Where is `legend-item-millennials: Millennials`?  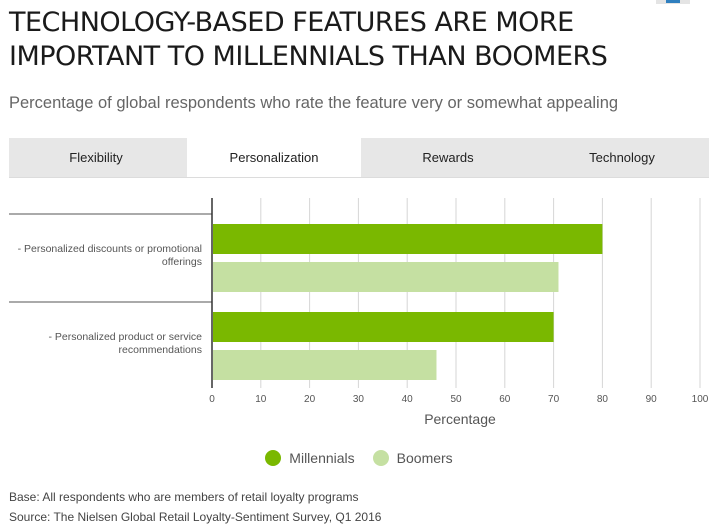 legend-item-millennials: Millennials is located at coordinates (310, 458).